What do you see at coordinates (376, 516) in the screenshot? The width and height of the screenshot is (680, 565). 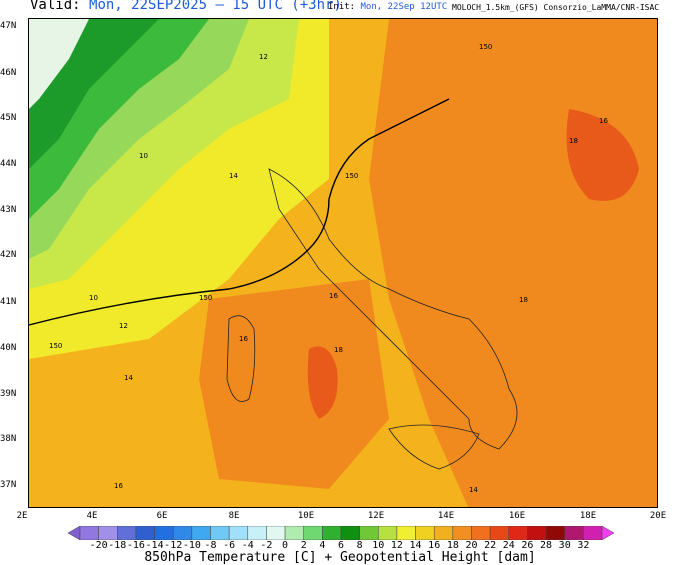 I see `lon-label: 12E` at bounding box center [376, 516].